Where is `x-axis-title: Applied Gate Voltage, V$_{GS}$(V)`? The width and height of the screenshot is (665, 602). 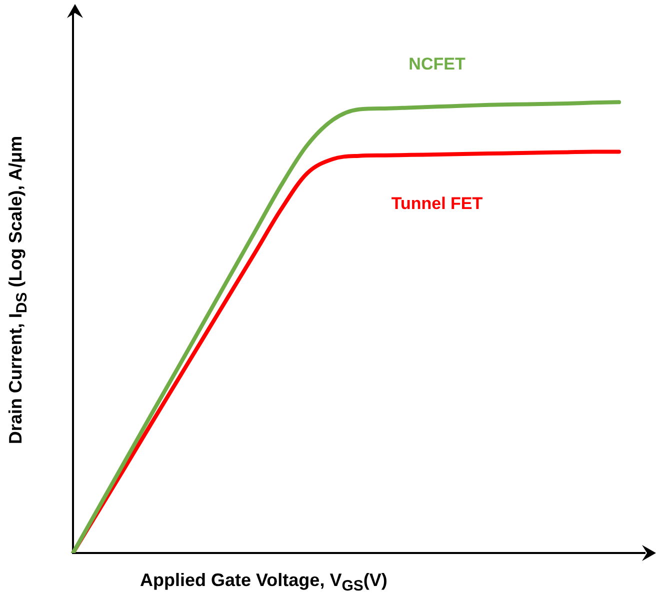 x-axis-title: Applied Gate Voltage, V$_{GS}$(V) is located at coordinates (264, 582).